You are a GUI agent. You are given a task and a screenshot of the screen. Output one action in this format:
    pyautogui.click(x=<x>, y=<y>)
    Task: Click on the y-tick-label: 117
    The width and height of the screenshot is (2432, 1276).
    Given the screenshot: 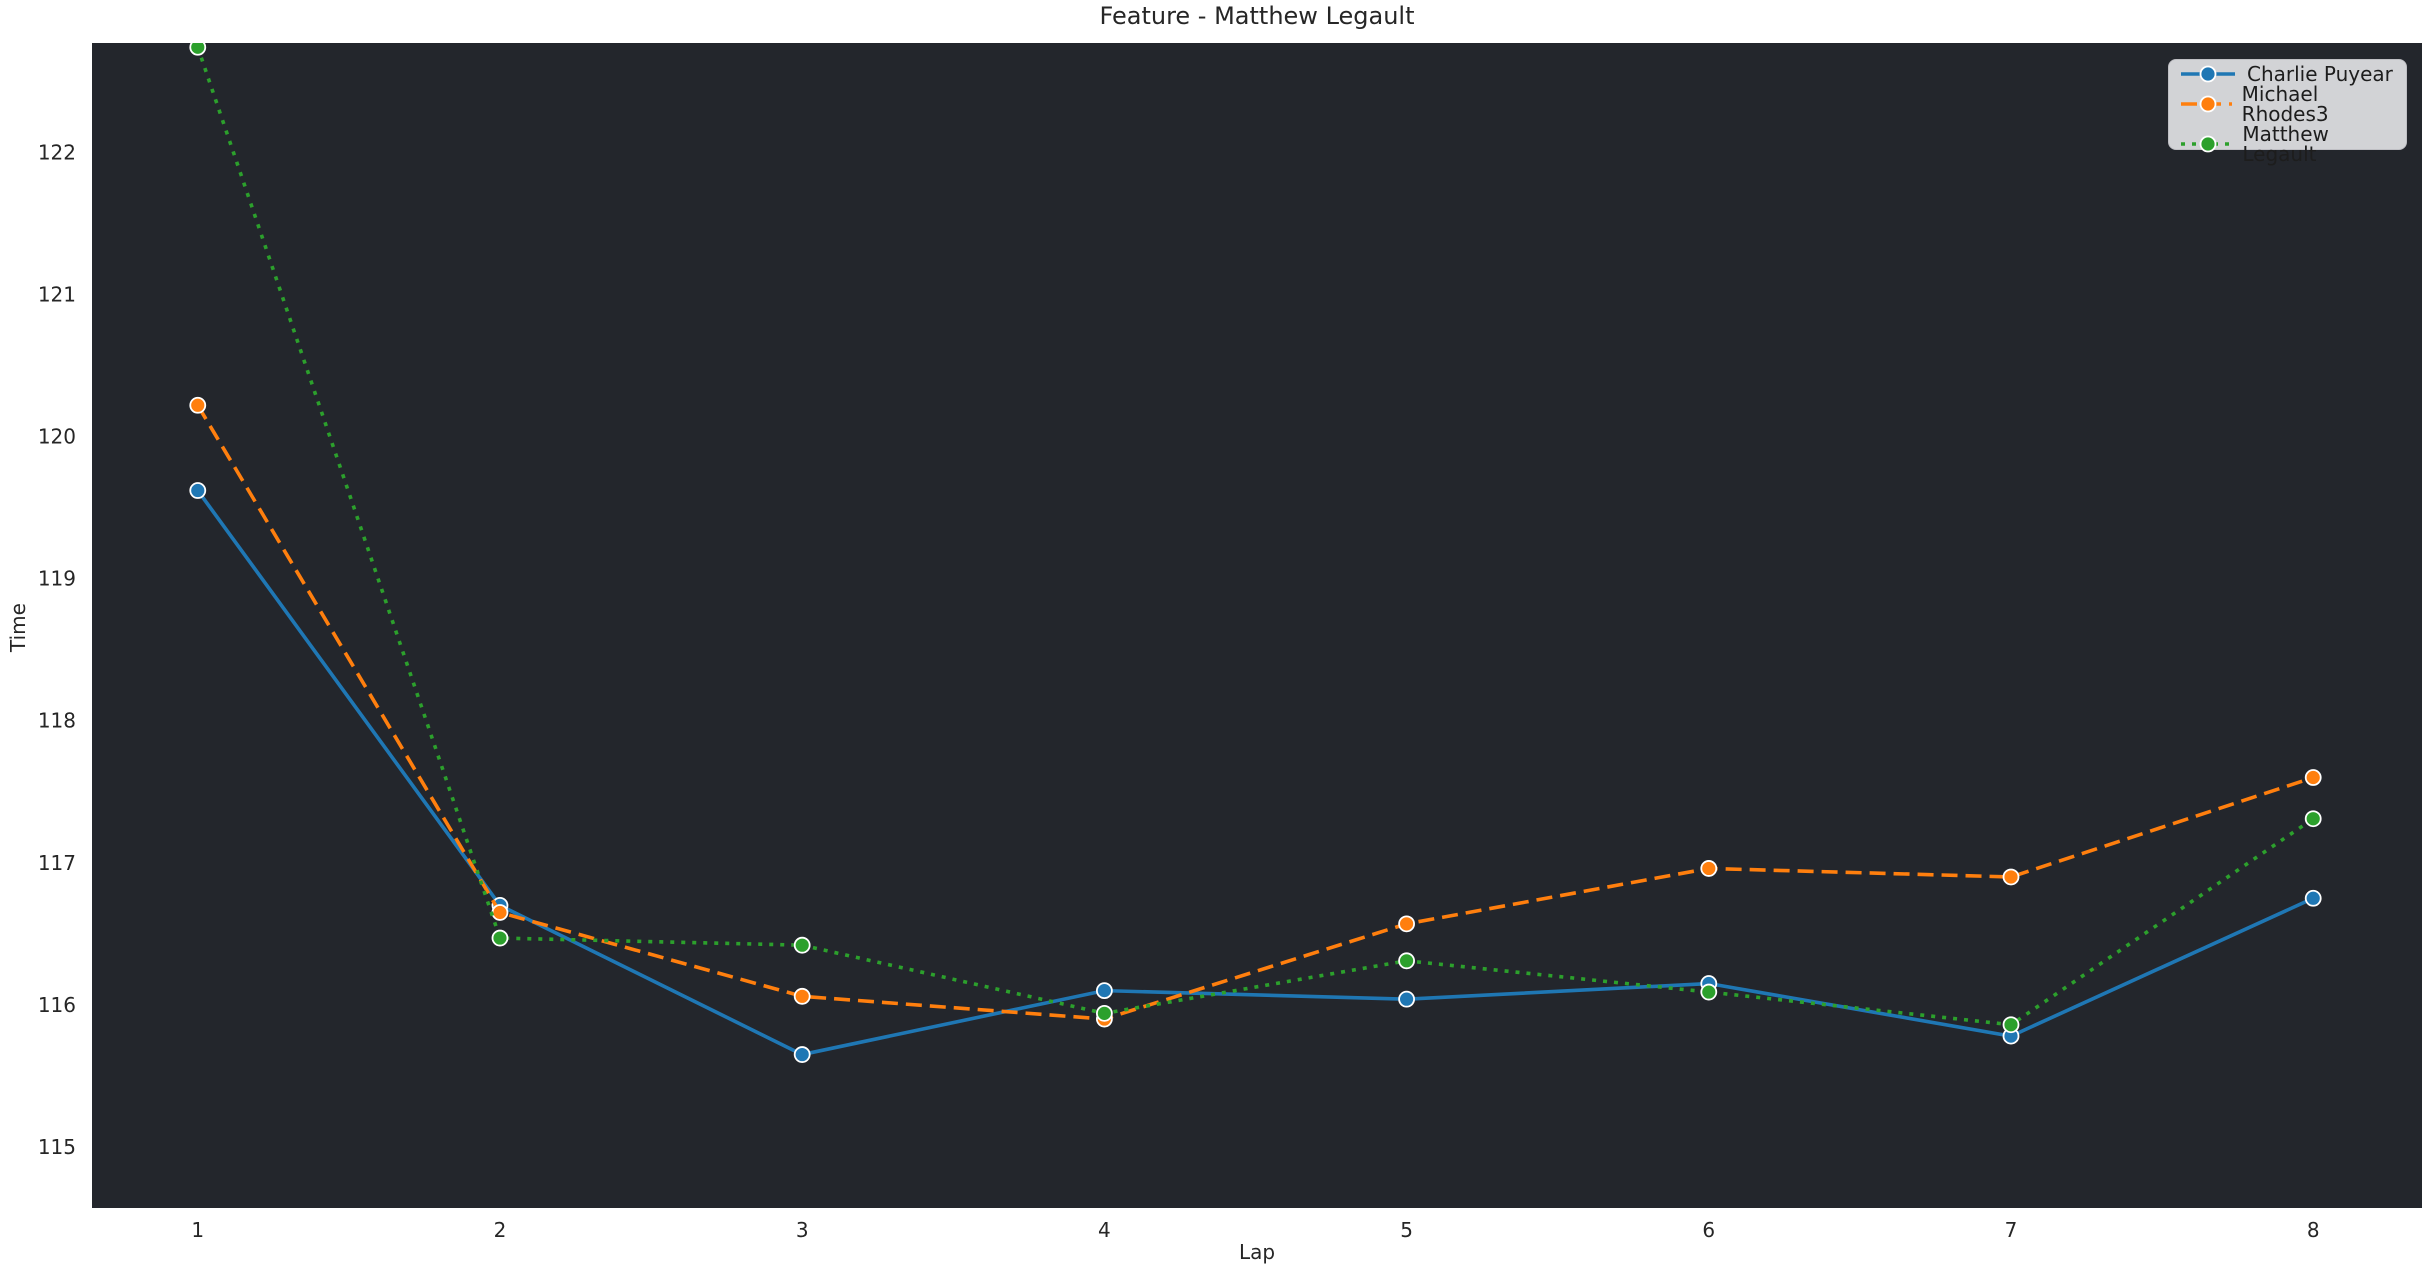 What is the action you would take?
    pyautogui.click(x=57, y=863)
    